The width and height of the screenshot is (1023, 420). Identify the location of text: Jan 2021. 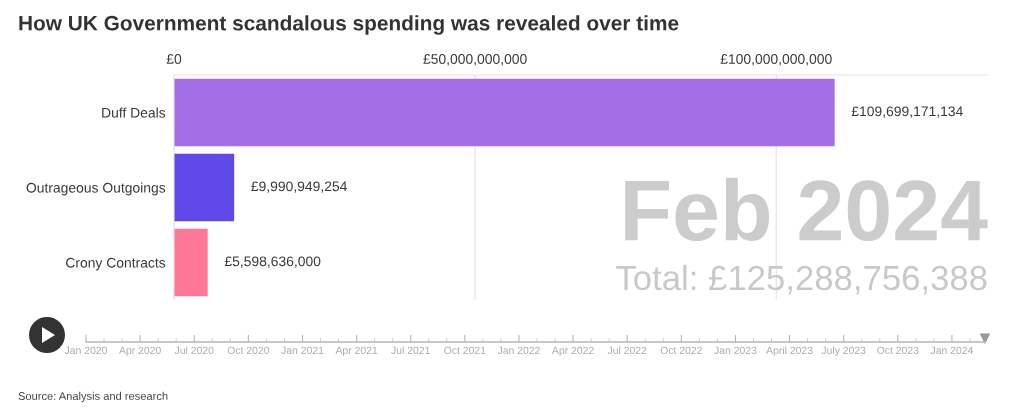
(302, 350).